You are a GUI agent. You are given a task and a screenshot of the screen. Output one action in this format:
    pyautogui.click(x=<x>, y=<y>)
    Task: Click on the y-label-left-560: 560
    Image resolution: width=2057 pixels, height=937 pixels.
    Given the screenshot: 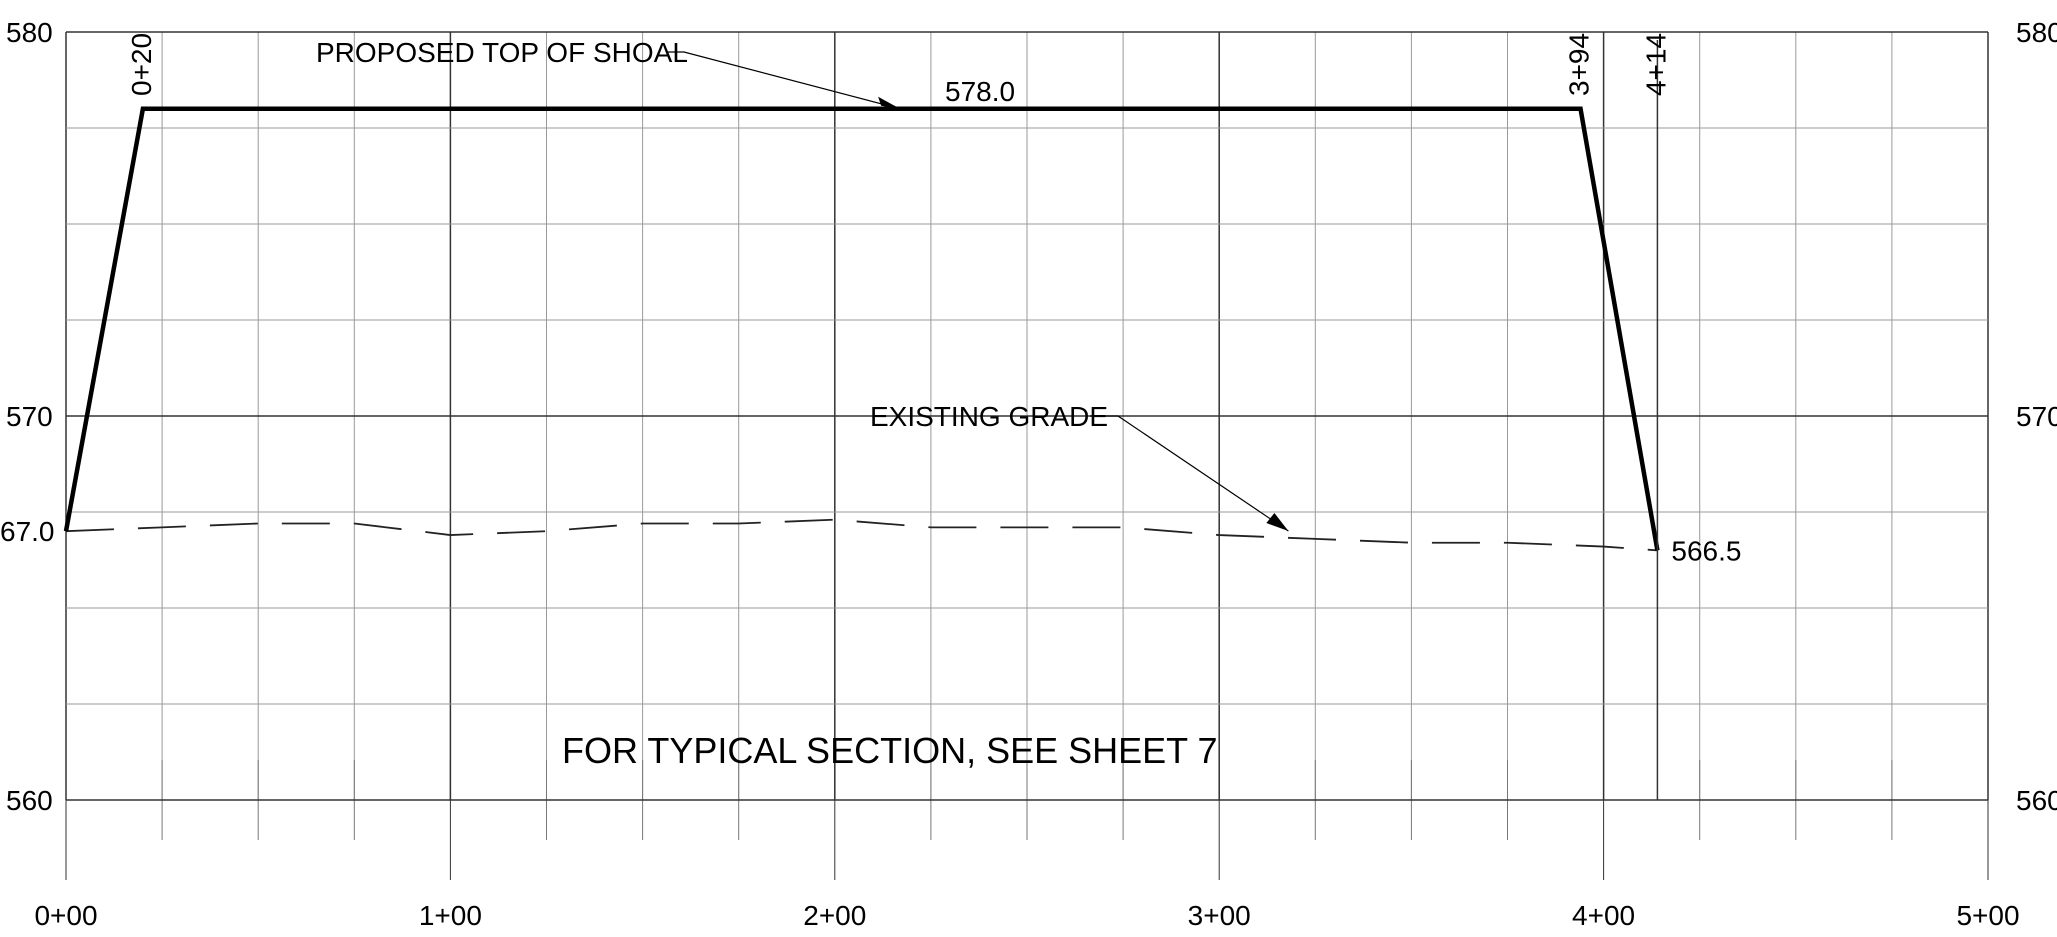 What is the action you would take?
    pyautogui.click(x=29, y=800)
    